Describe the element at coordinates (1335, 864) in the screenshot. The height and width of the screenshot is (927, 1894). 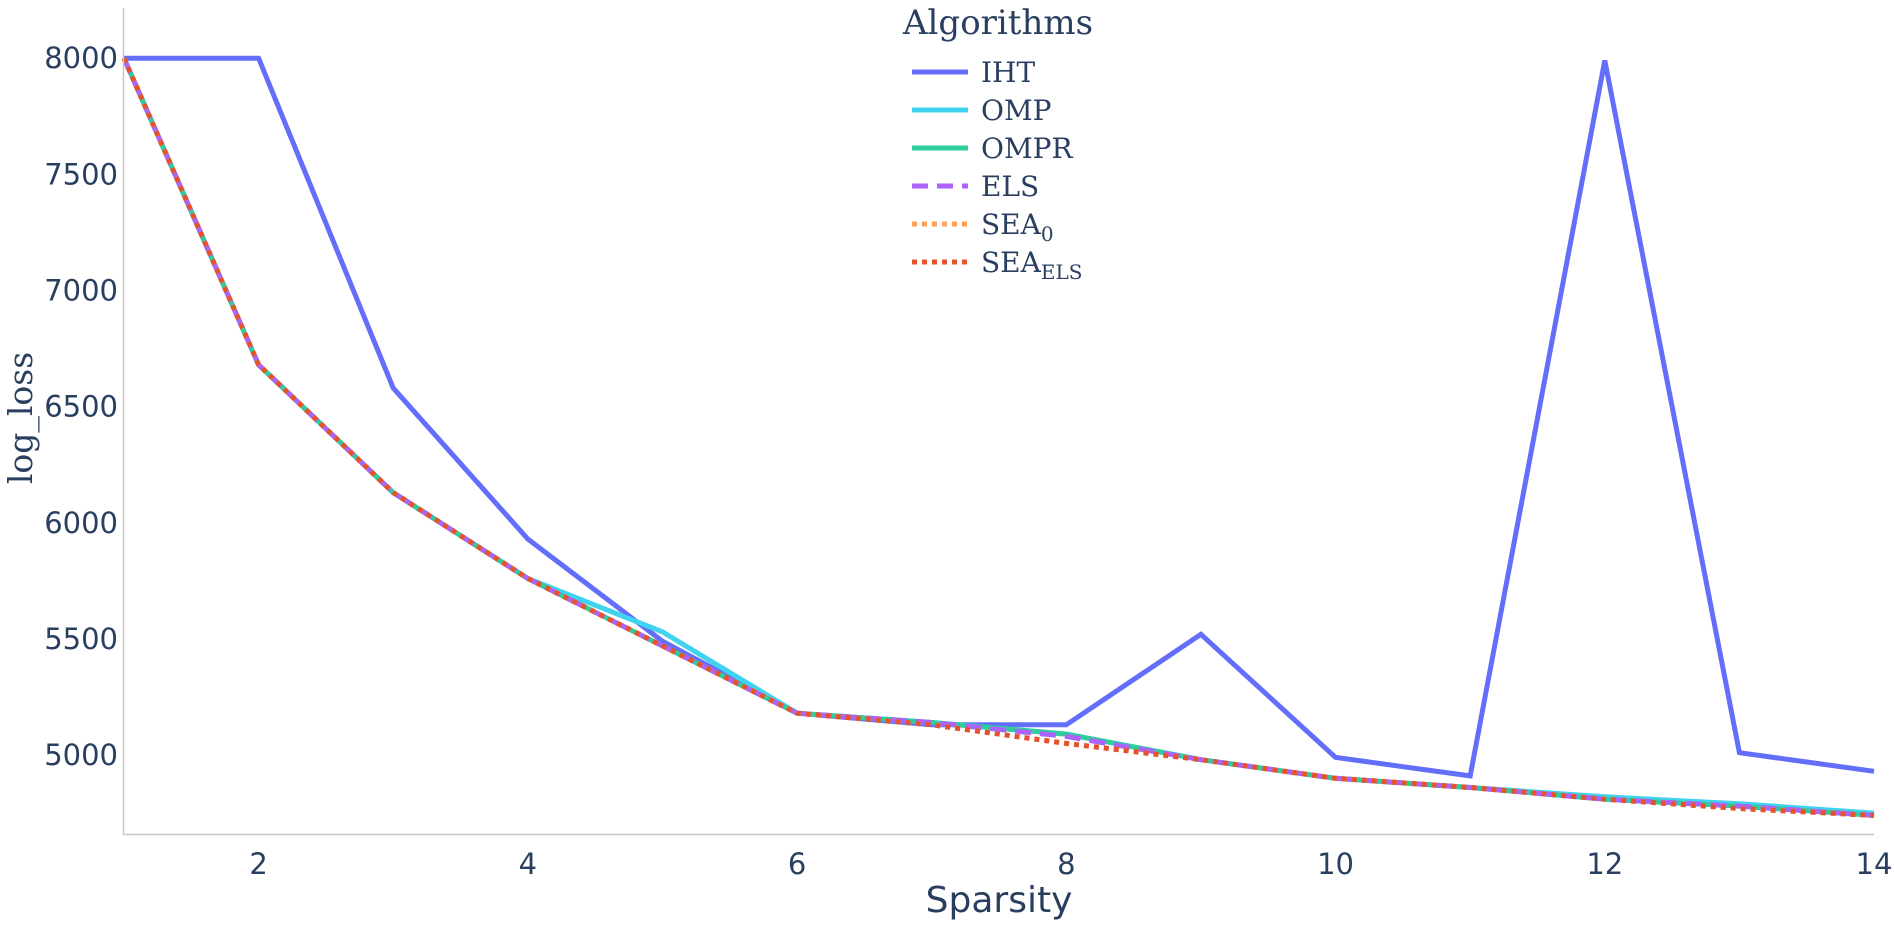
I see `x-tick-label: 10` at that location.